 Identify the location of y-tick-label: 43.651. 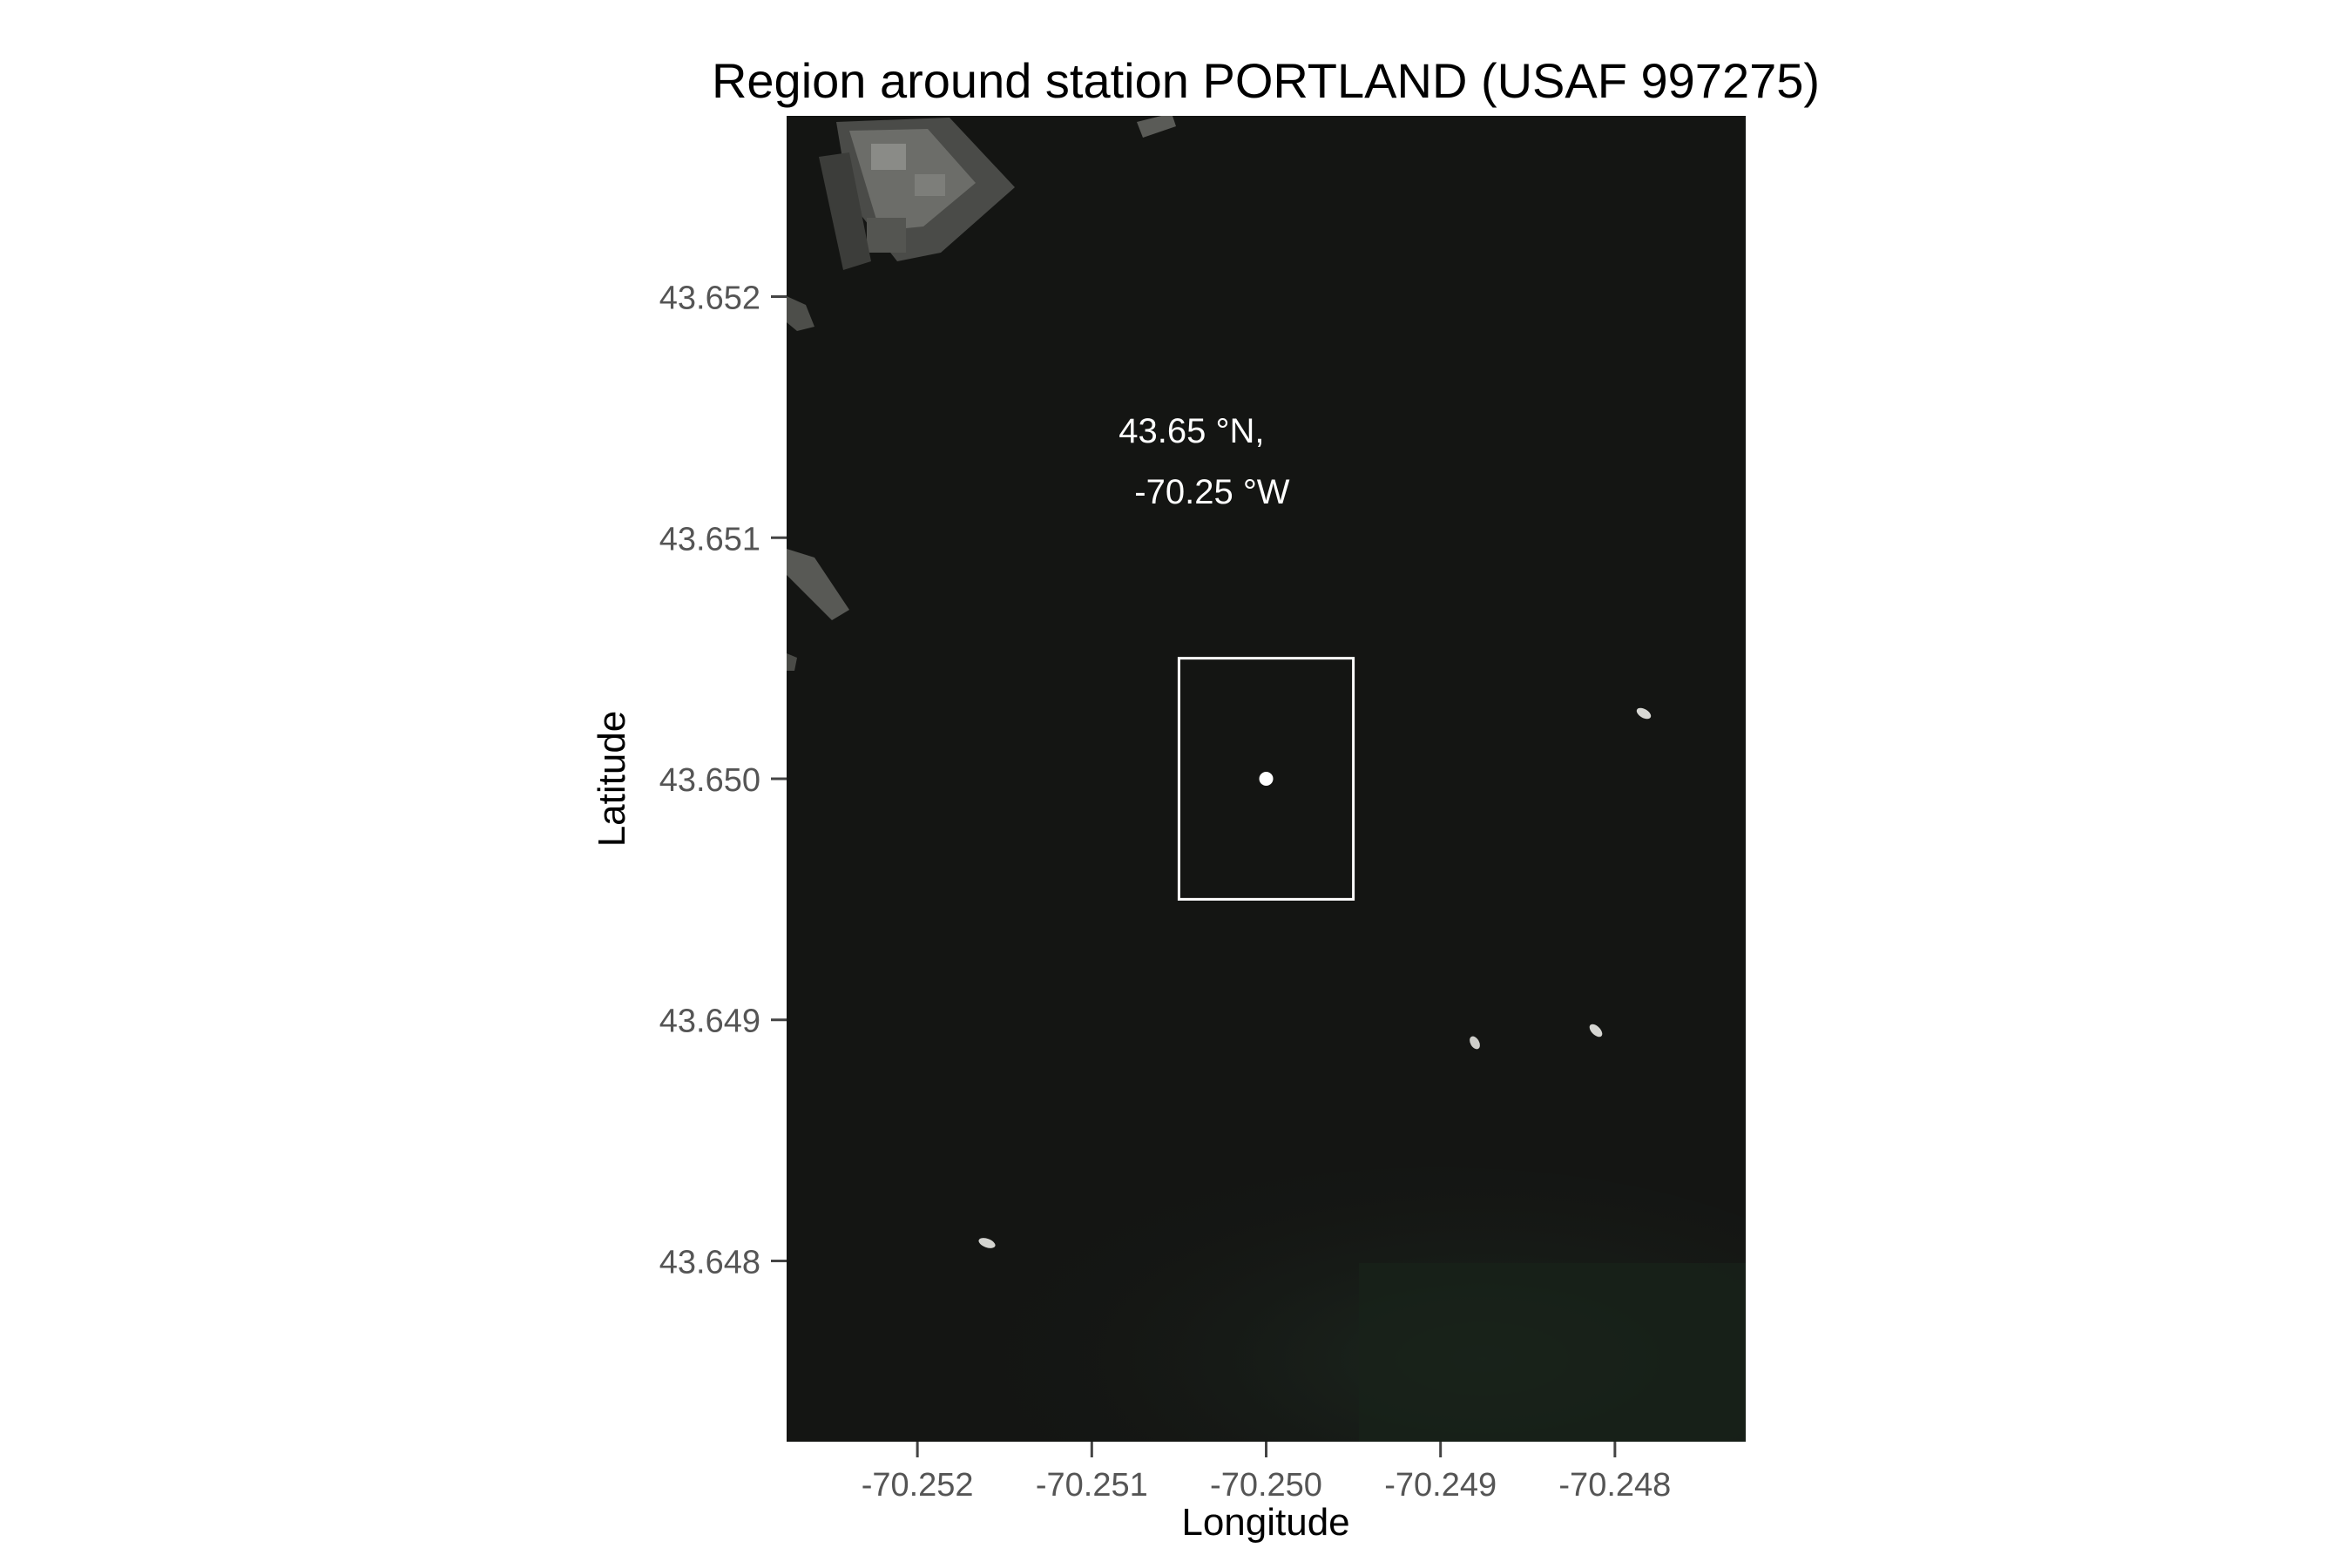
(709, 539).